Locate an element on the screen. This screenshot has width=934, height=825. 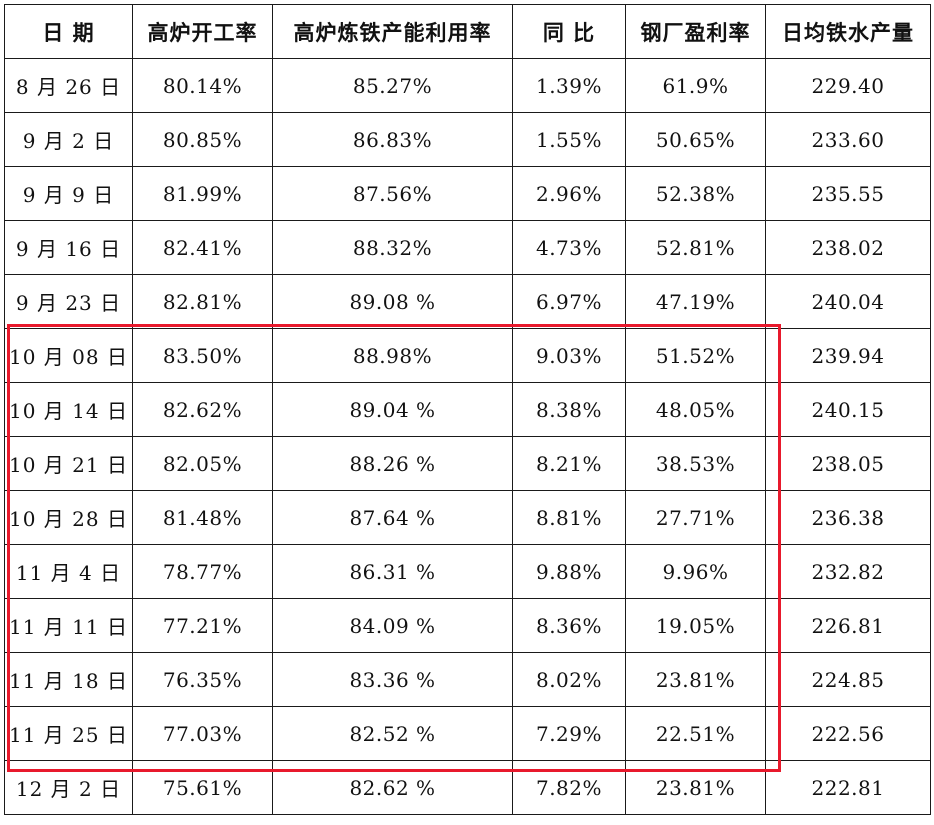
table-row: 10 月 08 日 83.50% 88.98% 9.03% 51.52% 239.94 is located at coordinates (467, 355).